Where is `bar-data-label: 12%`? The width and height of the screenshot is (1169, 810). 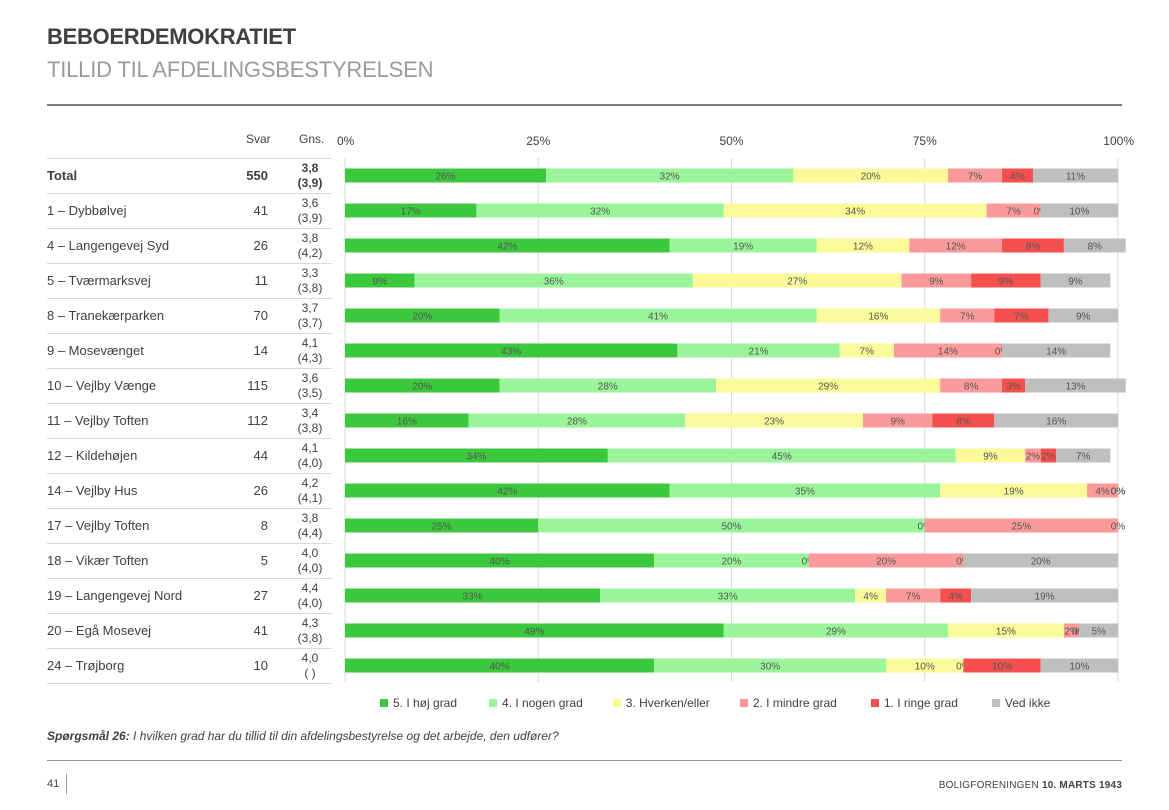 bar-data-label: 12% is located at coordinates (956, 247).